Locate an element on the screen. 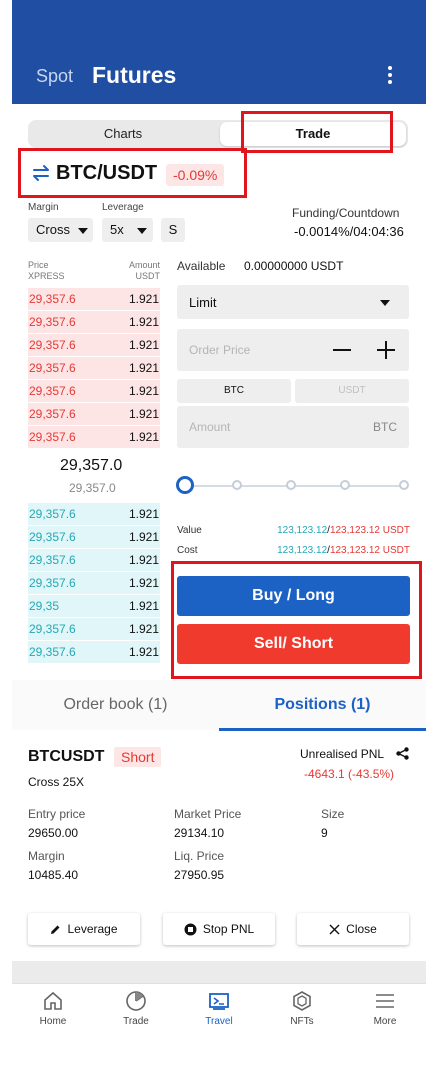 The width and height of the screenshot is (438, 1066). unrealised-pnl-label: Unrealised PNL is located at coordinates (342, 754).